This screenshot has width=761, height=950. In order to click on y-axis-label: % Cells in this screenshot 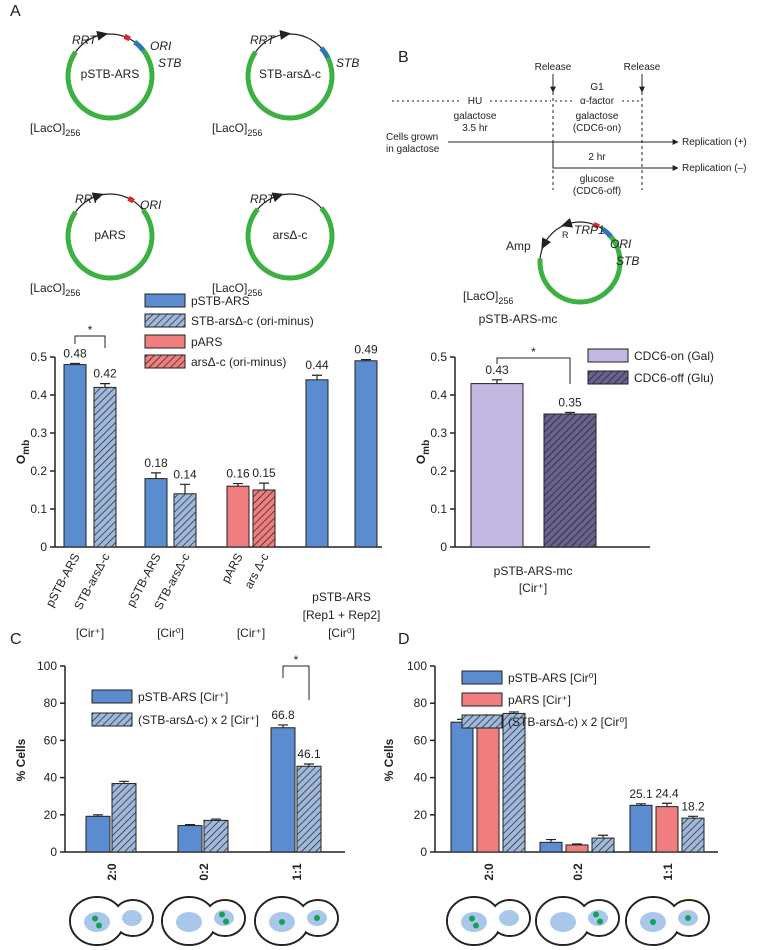, I will do `click(389, 759)`.